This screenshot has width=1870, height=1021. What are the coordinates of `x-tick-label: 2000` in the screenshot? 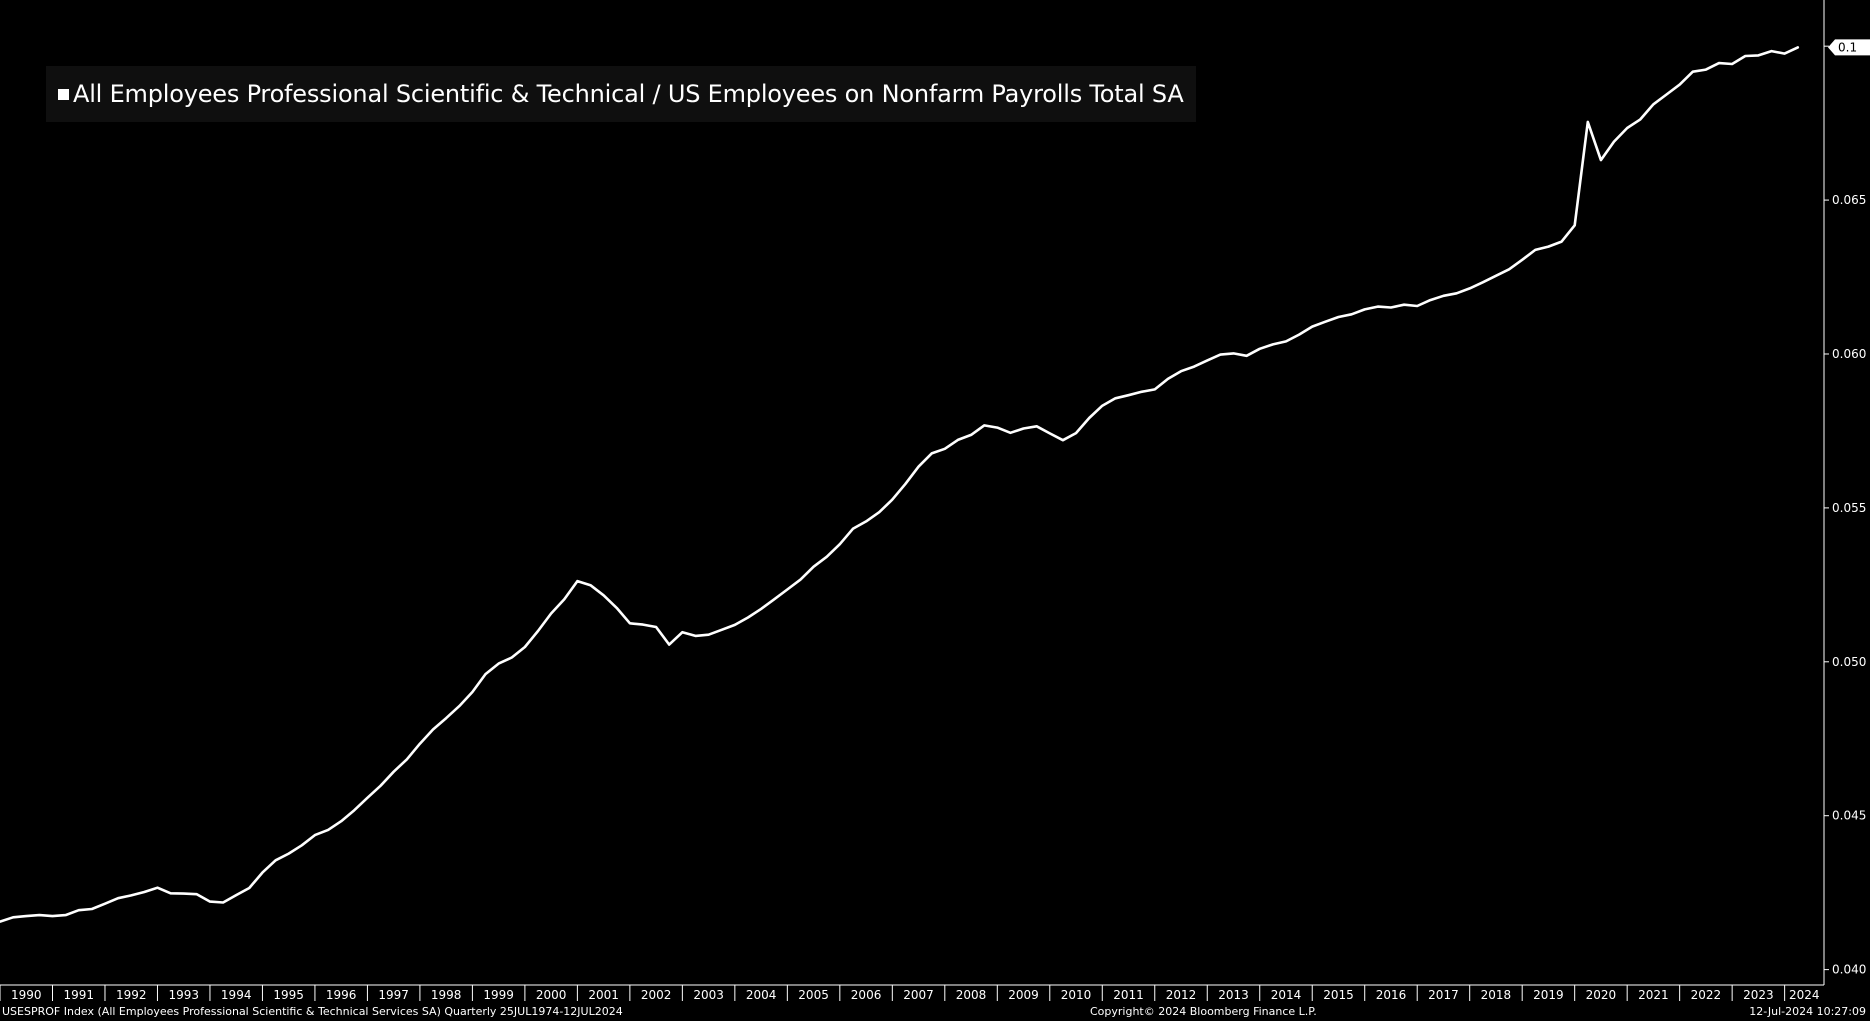 It's located at (551, 995).